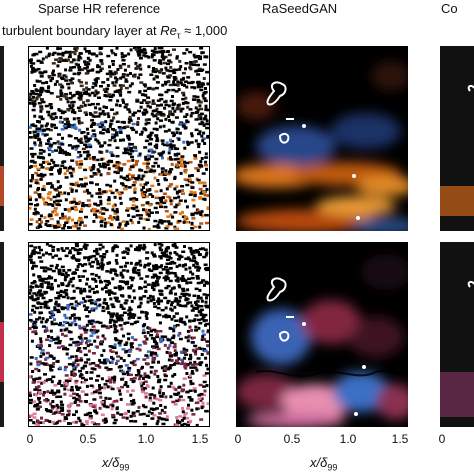 The height and width of the screenshot is (474, 474). What do you see at coordinates (168, 30) in the screenshot?
I see `subtitle-re-symbol: Re` at bounding box center [168, 30].